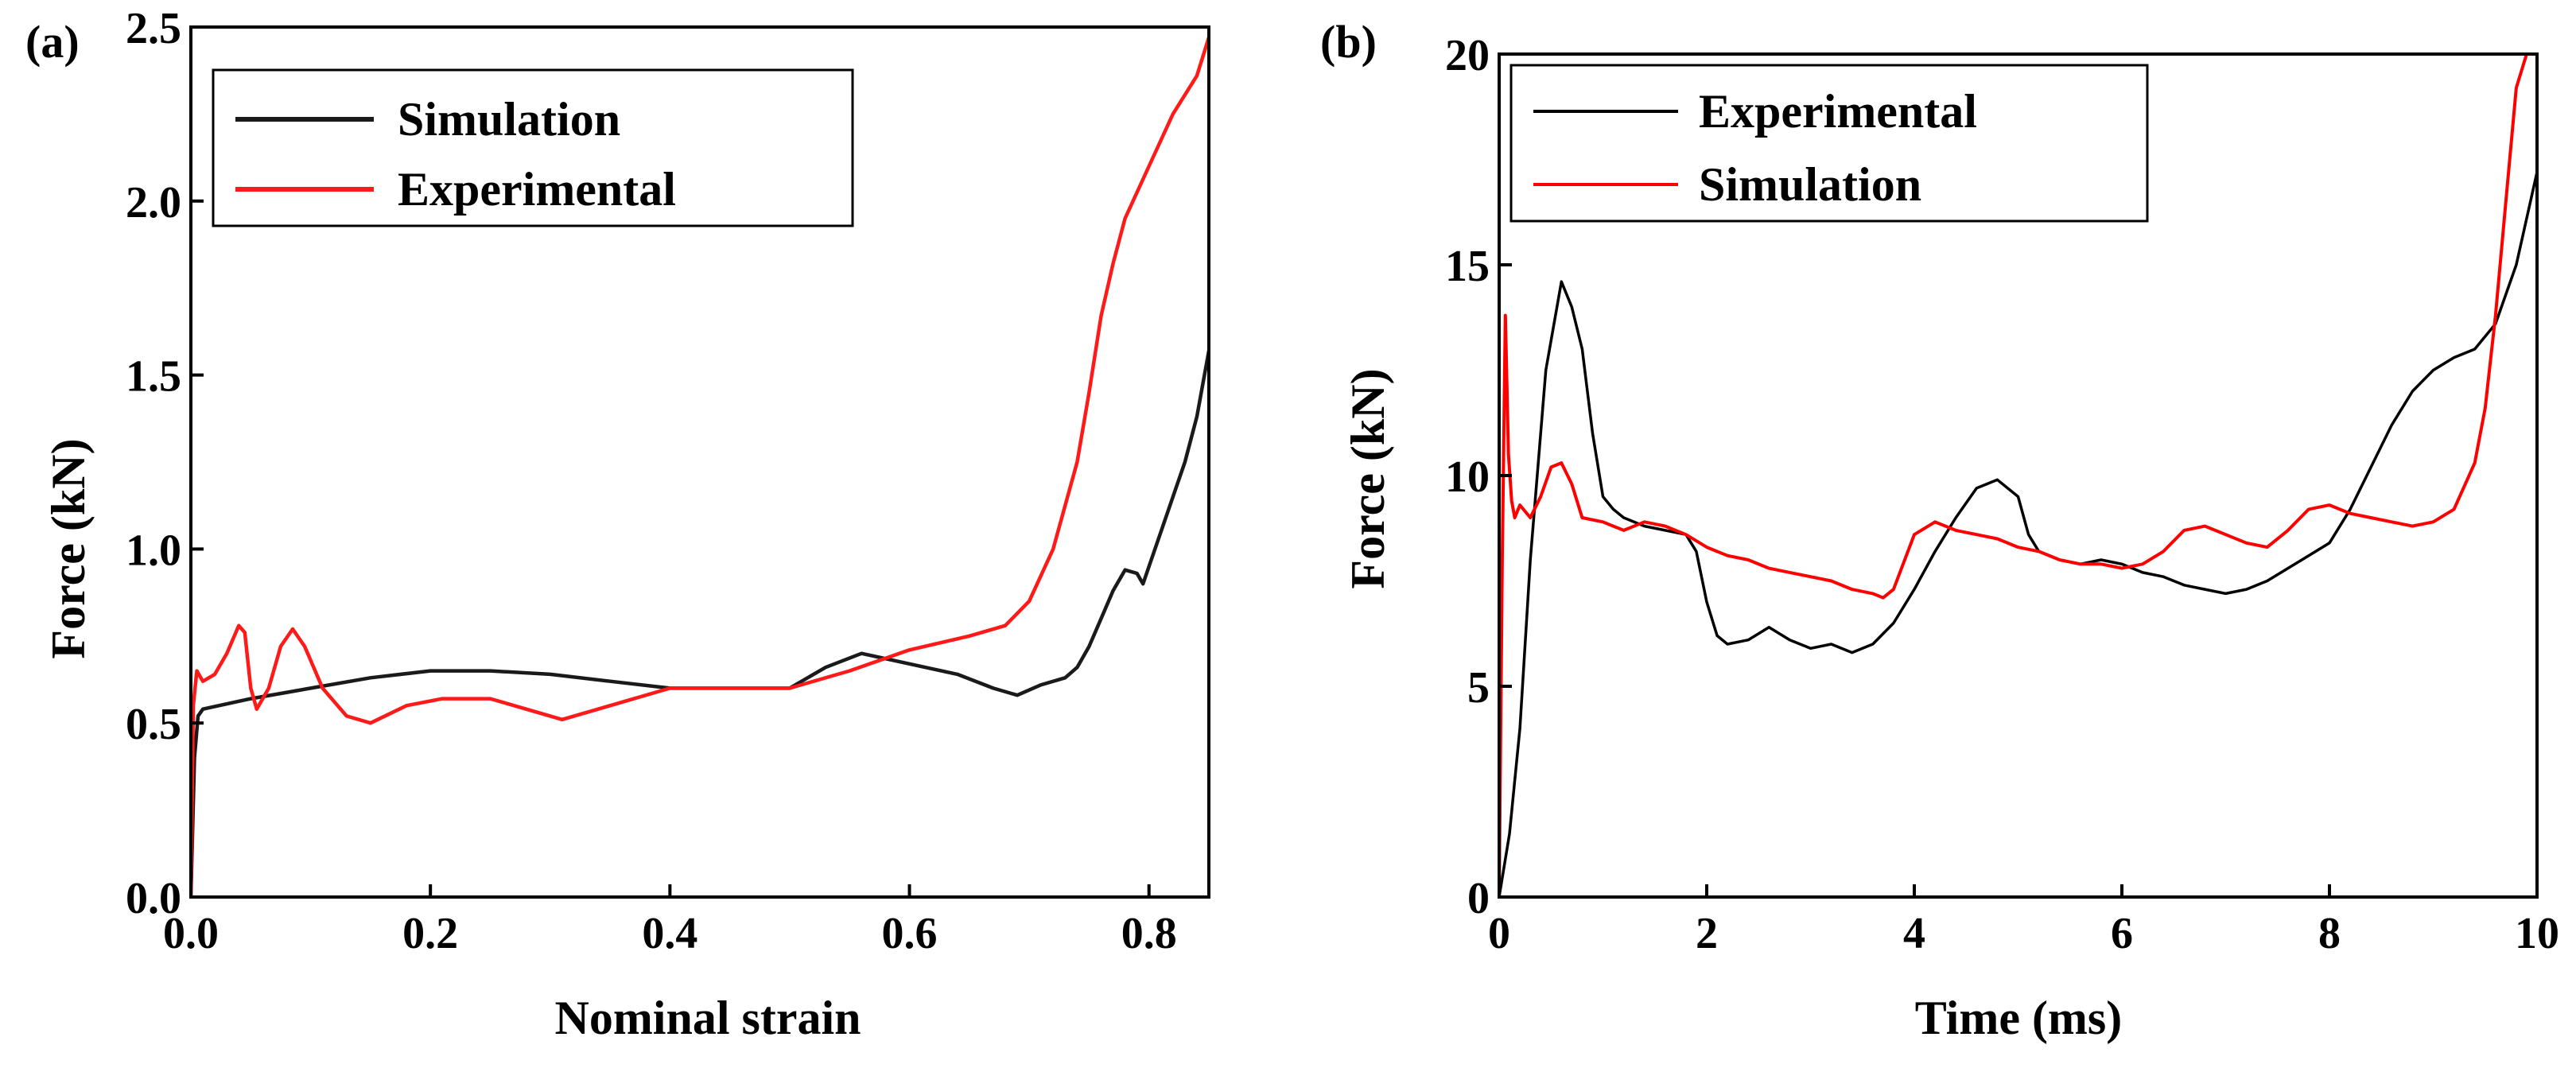 The width and height of the screenshot is (2576, 1068). I want to click on panel-b-x-tick-label: 4, so click(1914, 934).